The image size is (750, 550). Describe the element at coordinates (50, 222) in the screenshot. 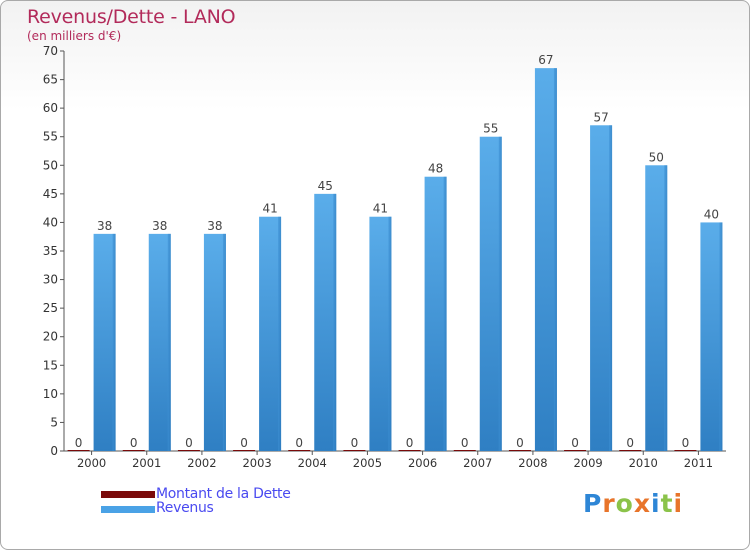

I see `y-tick-label: 40` at that location.